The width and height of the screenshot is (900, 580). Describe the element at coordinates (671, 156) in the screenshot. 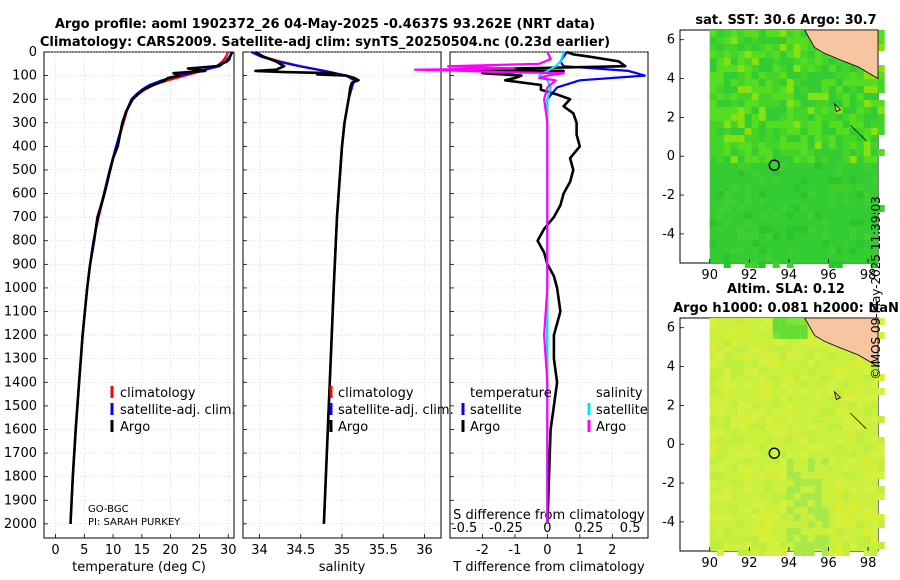

I see `map-y-tick-label: 0` at that location.